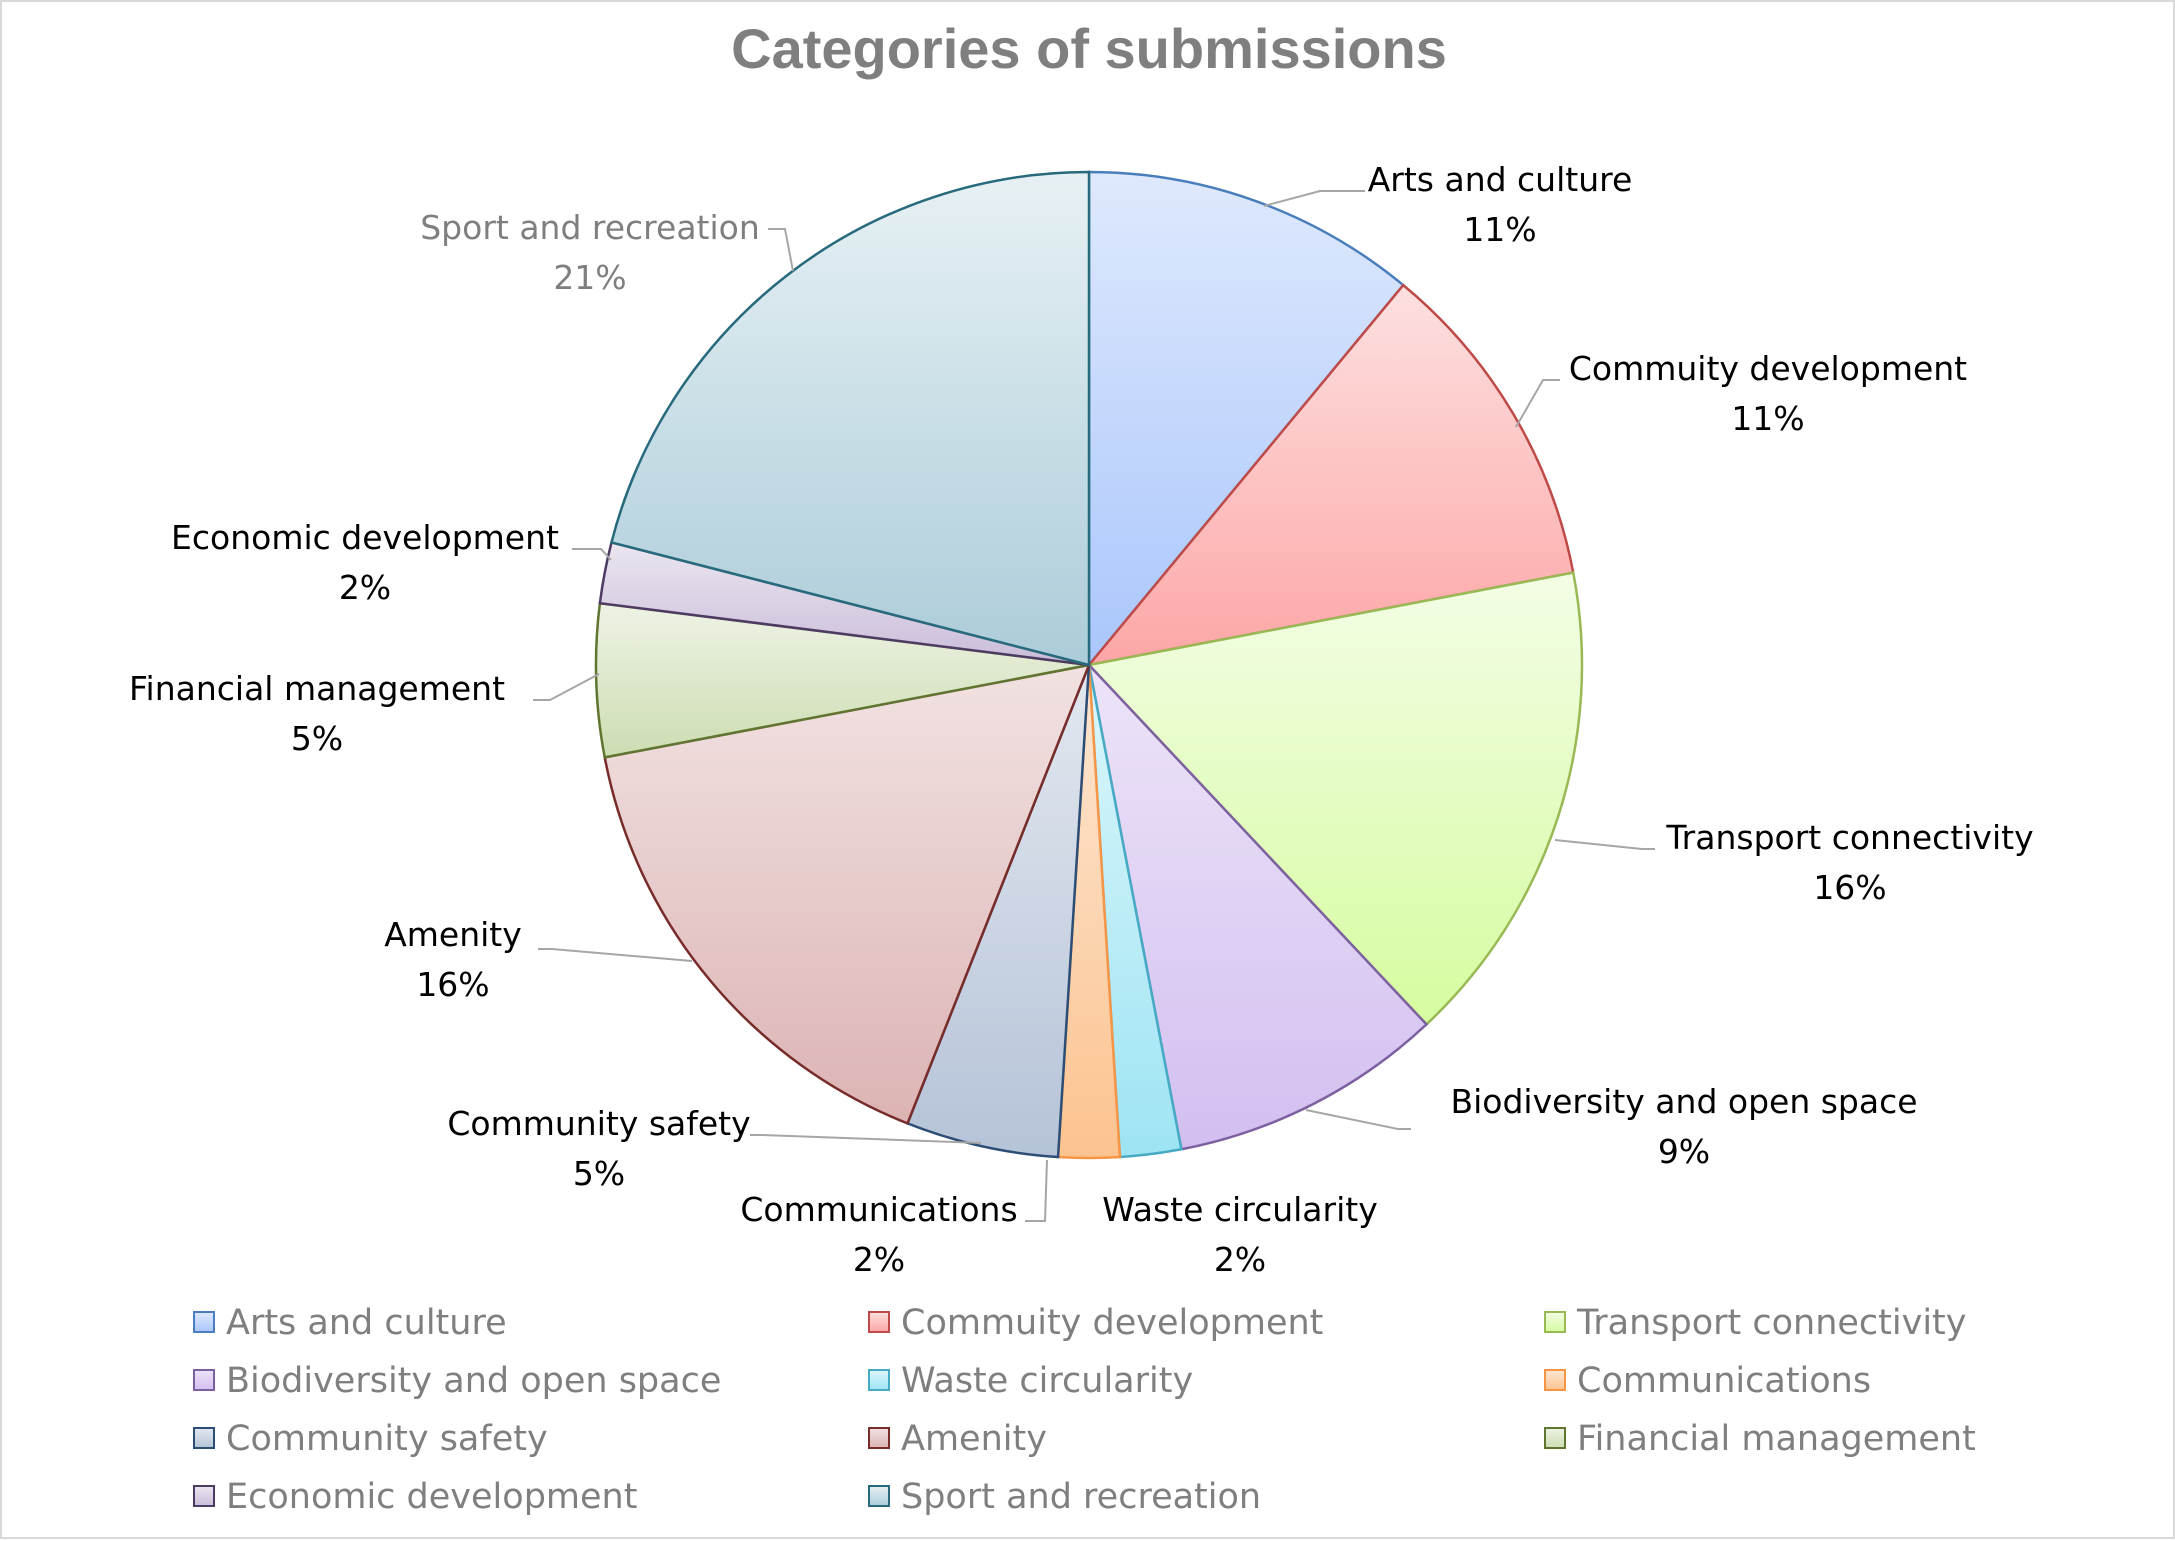 The image size is (2175, 1541). What do you see at coordinates (365, 537) in the screenshot?
I see `data-label-name-economic-development: Economic development` at bounding box center [365, 537].